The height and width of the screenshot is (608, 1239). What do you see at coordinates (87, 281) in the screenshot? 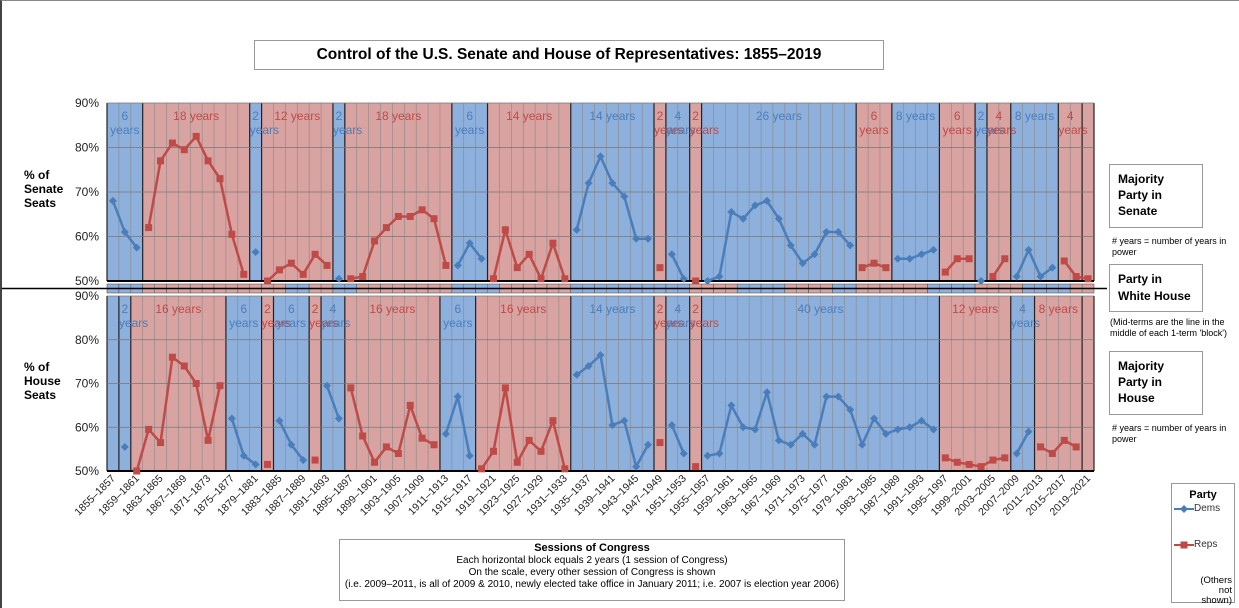
I see `y-tick-label: 50%` at bounding box center [87, 281].